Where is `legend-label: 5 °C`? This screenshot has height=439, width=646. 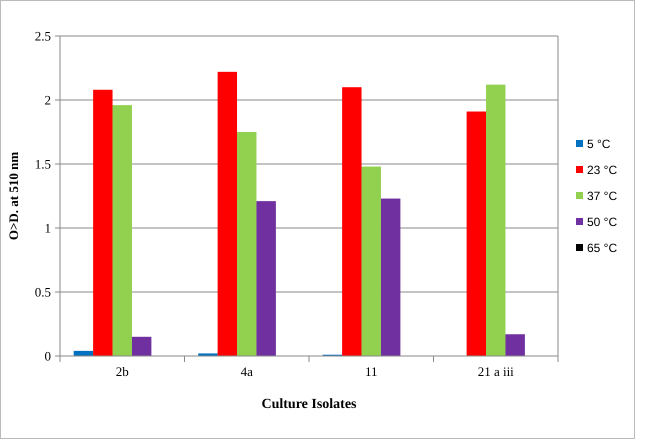
legend-label: 5 °C is located at coordinates (599, 144).